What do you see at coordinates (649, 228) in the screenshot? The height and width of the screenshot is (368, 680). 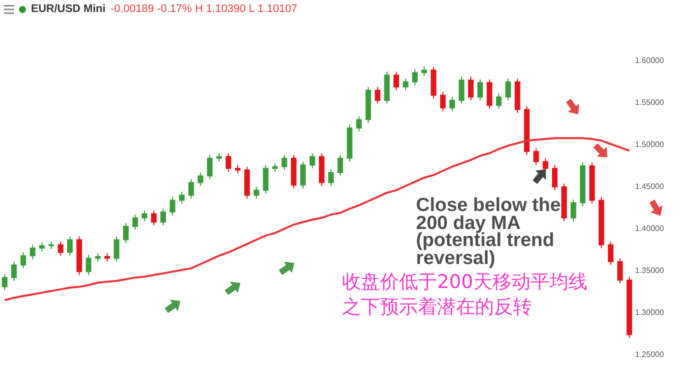 I see `y-tick-label: 1.40000` at bounding box center [649, 228].